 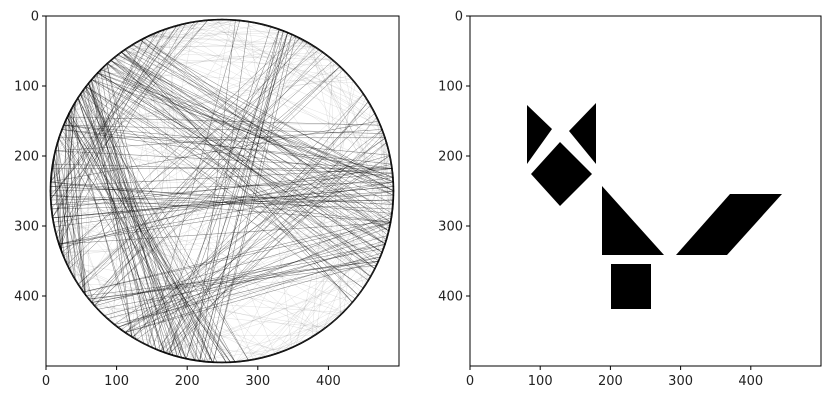 I want to click on x-tick-label: 0, so click(x=46, y=381).